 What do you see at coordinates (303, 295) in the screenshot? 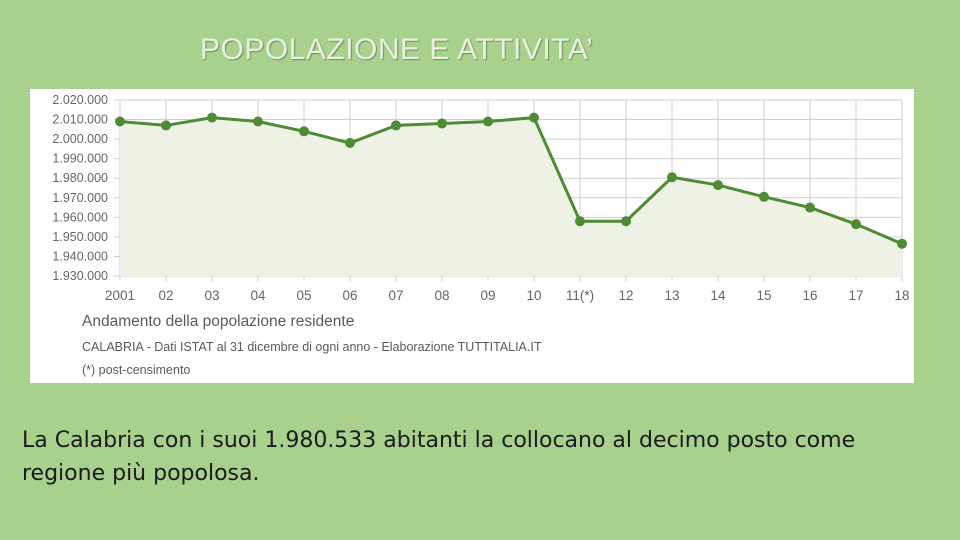
I see `x-tick-label: 05` at bounding box center [303, 295].